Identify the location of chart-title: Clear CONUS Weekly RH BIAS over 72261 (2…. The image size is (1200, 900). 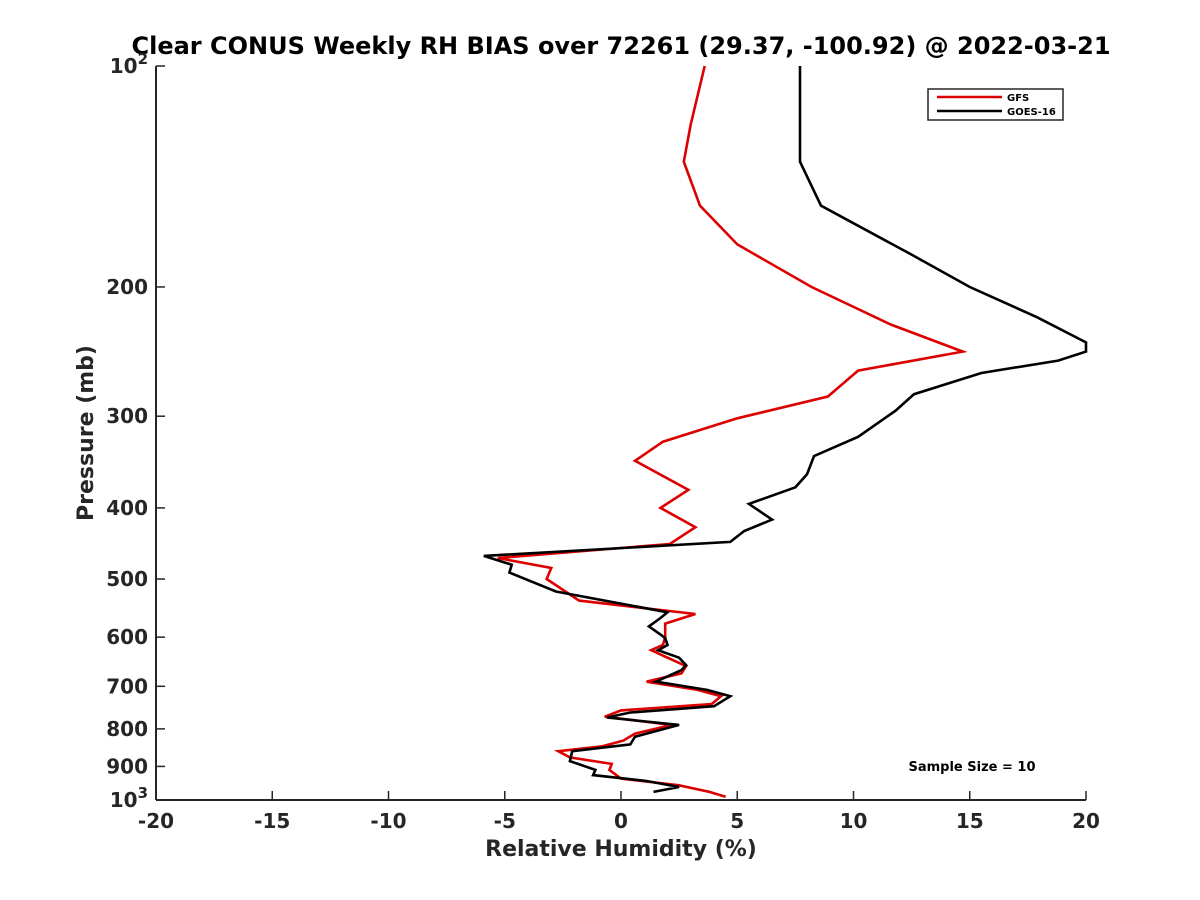
(620, 46).